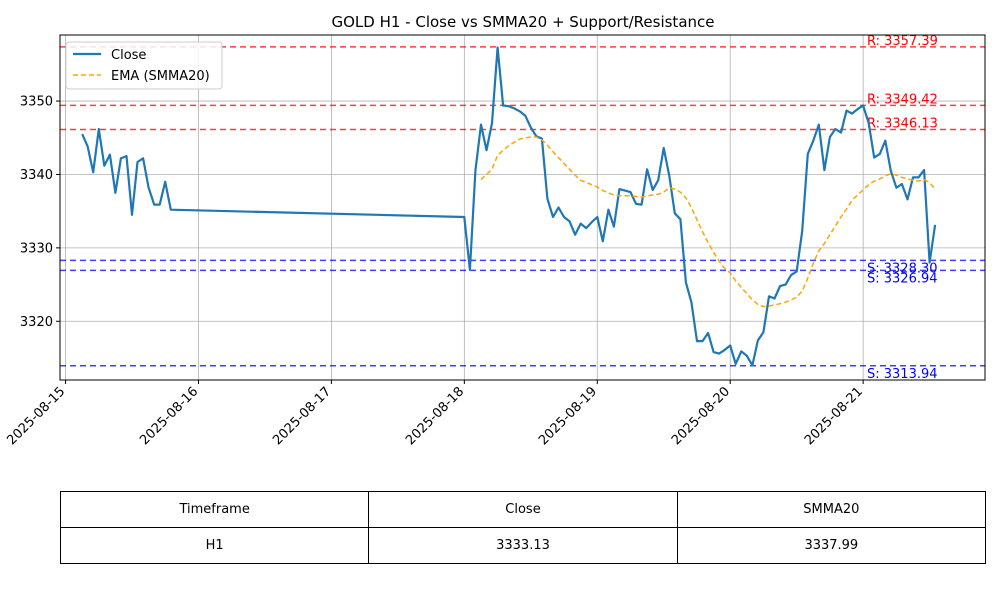  What do you see at coordinates (214, 545) in the screenshot?
I see `table-cell: H1` at bounding box center [214, 545].